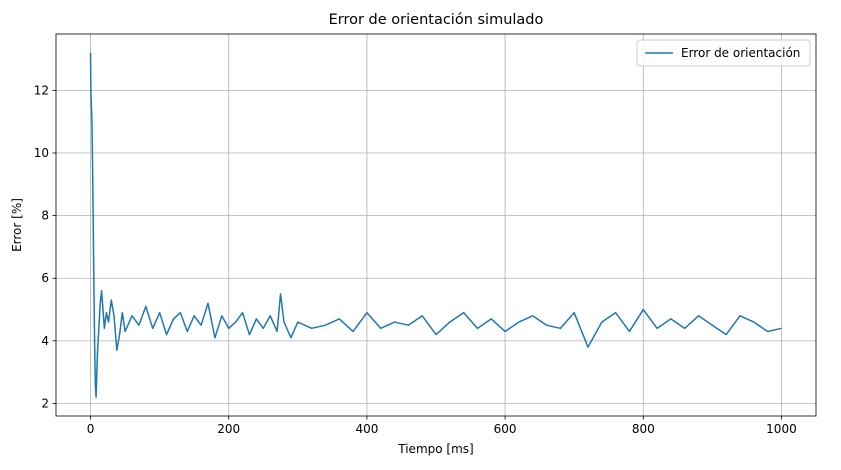 Image resolution: width=841 pixels, height=470 pixels. I want to click on x-tick-label: 1000, so click(781, 429).